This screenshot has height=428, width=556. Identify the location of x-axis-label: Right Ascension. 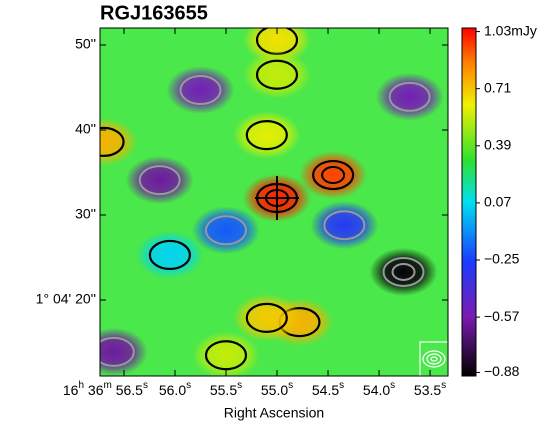
(274, 413).